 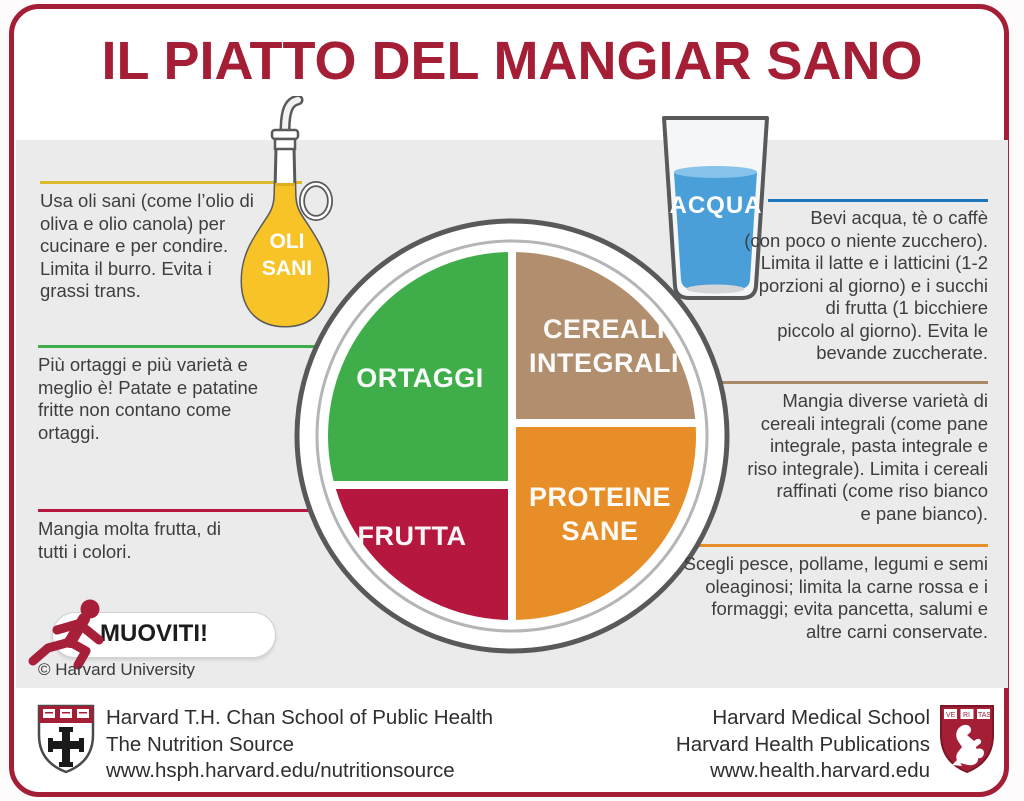 I want to click on water-label: ACQUA, so click(x=716, y=205).